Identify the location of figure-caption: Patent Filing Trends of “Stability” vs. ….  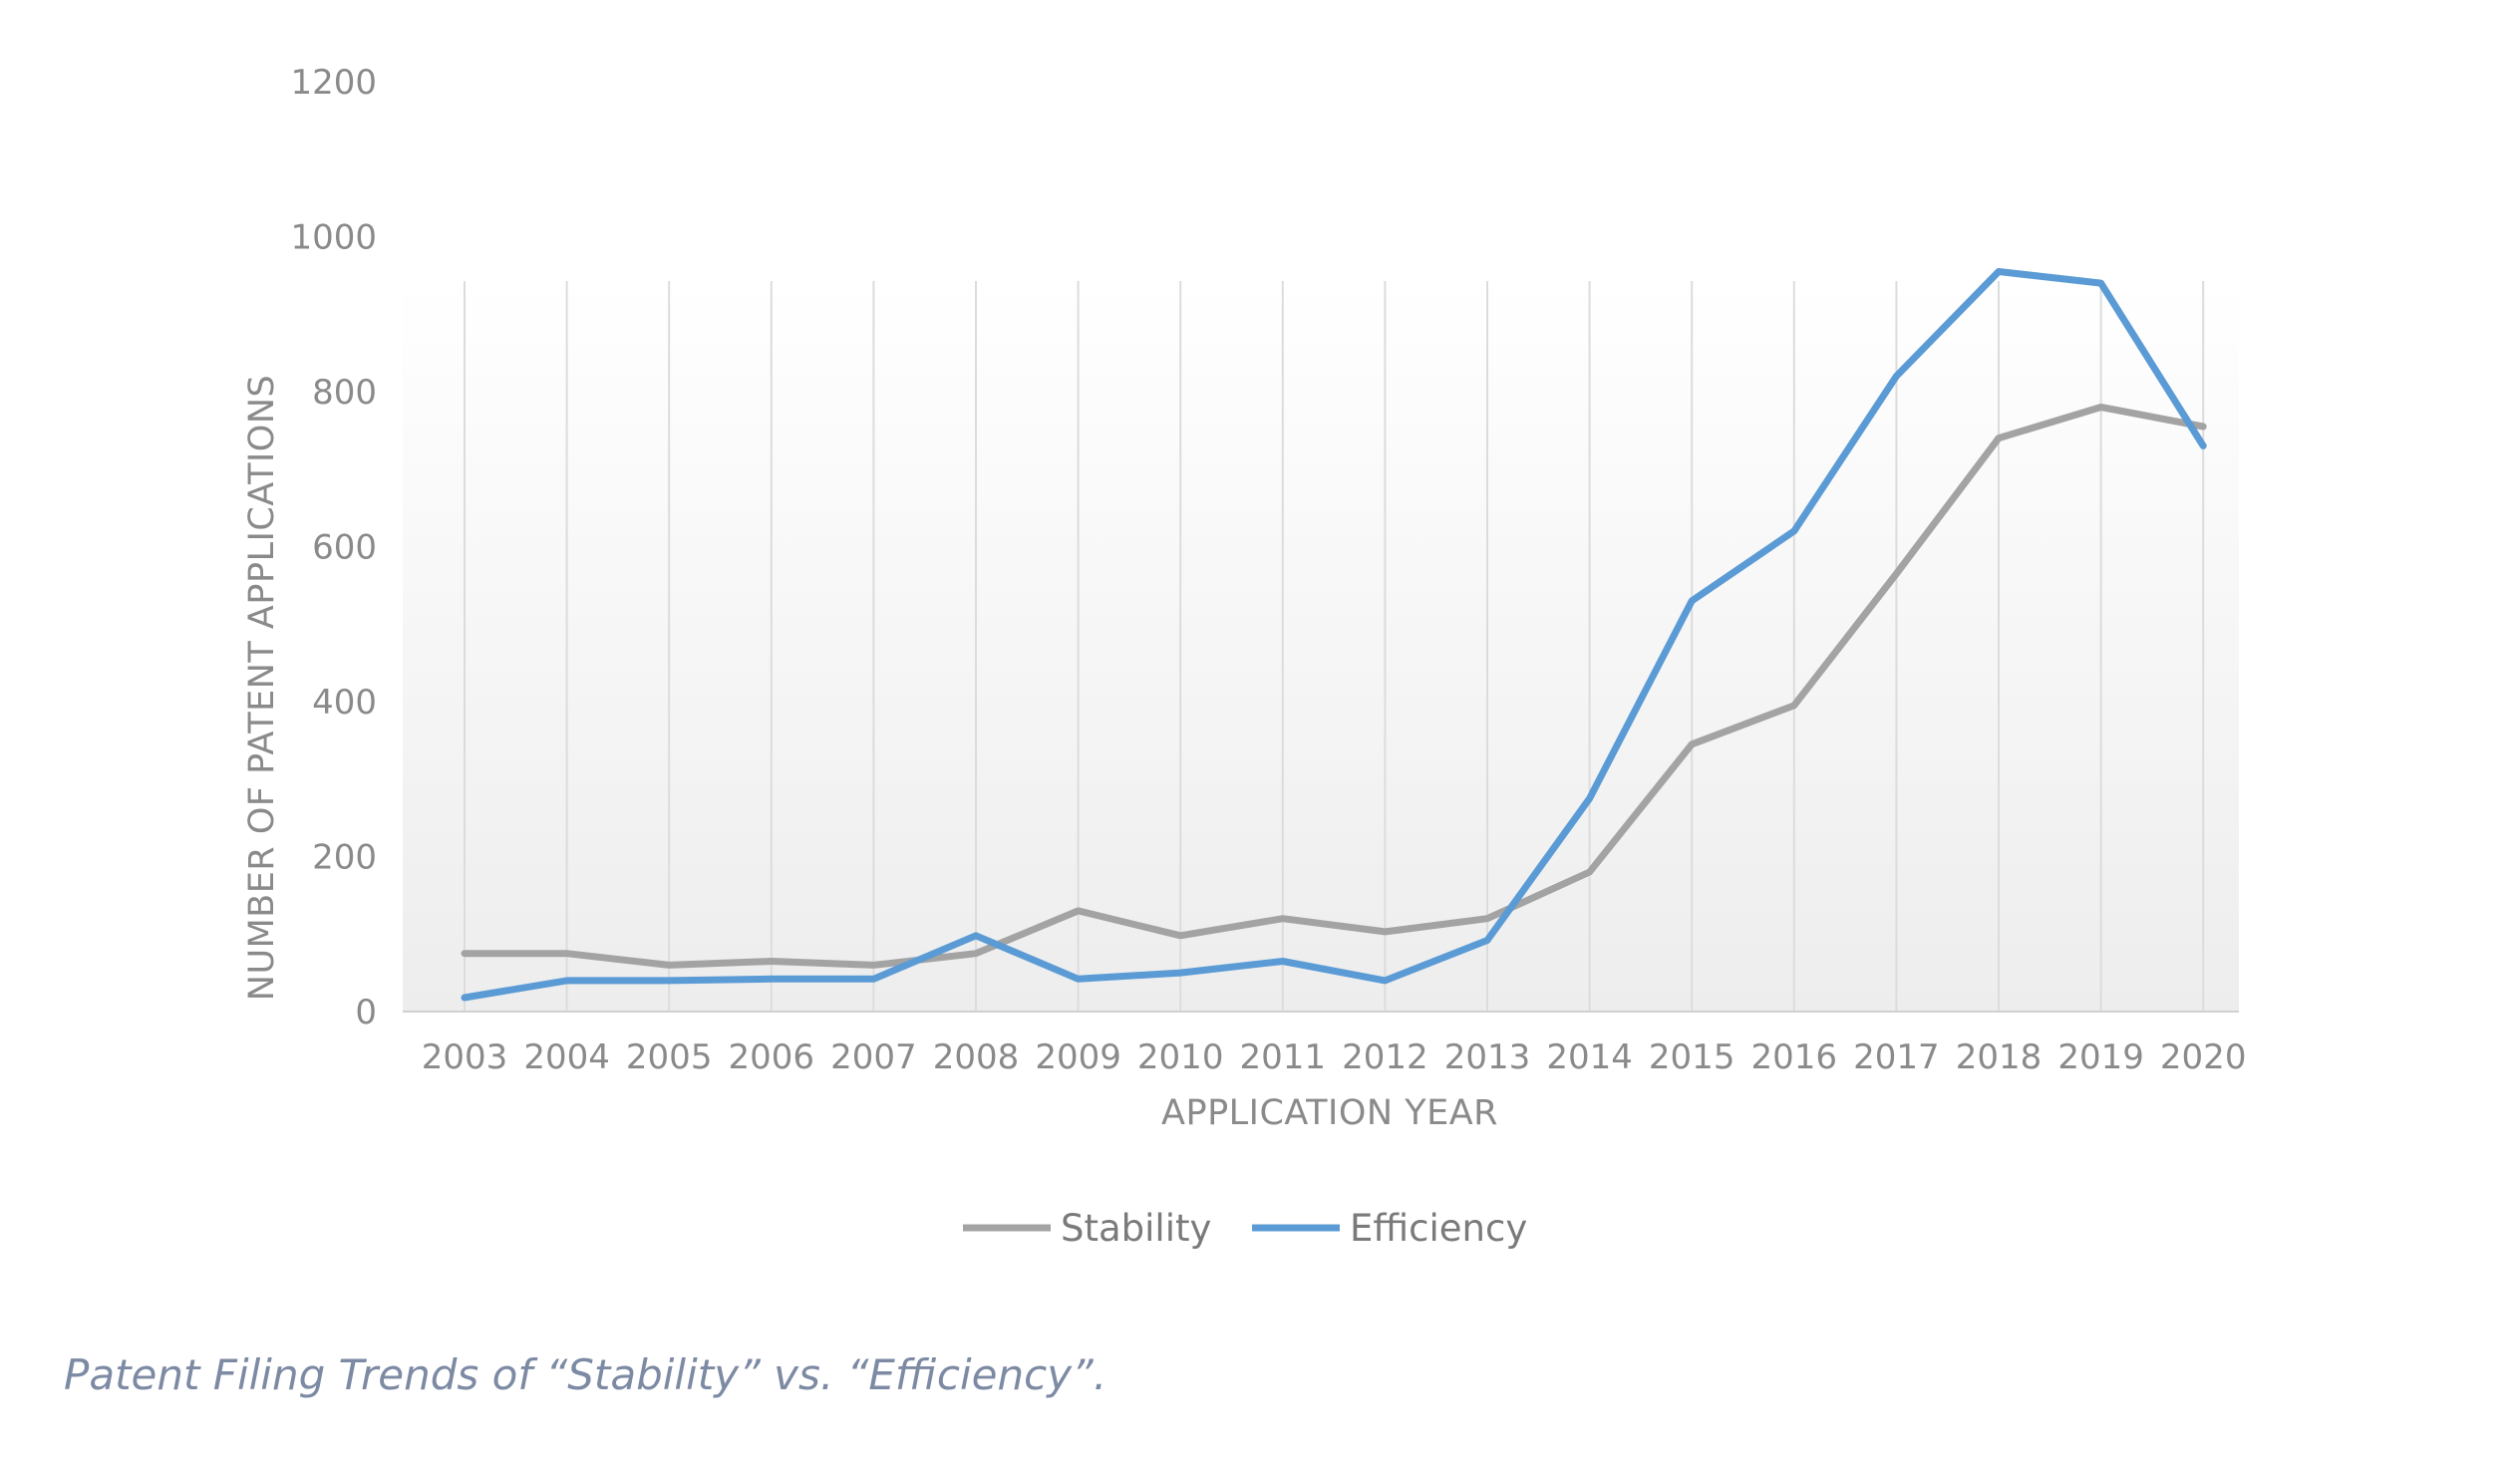
(585, 1374).